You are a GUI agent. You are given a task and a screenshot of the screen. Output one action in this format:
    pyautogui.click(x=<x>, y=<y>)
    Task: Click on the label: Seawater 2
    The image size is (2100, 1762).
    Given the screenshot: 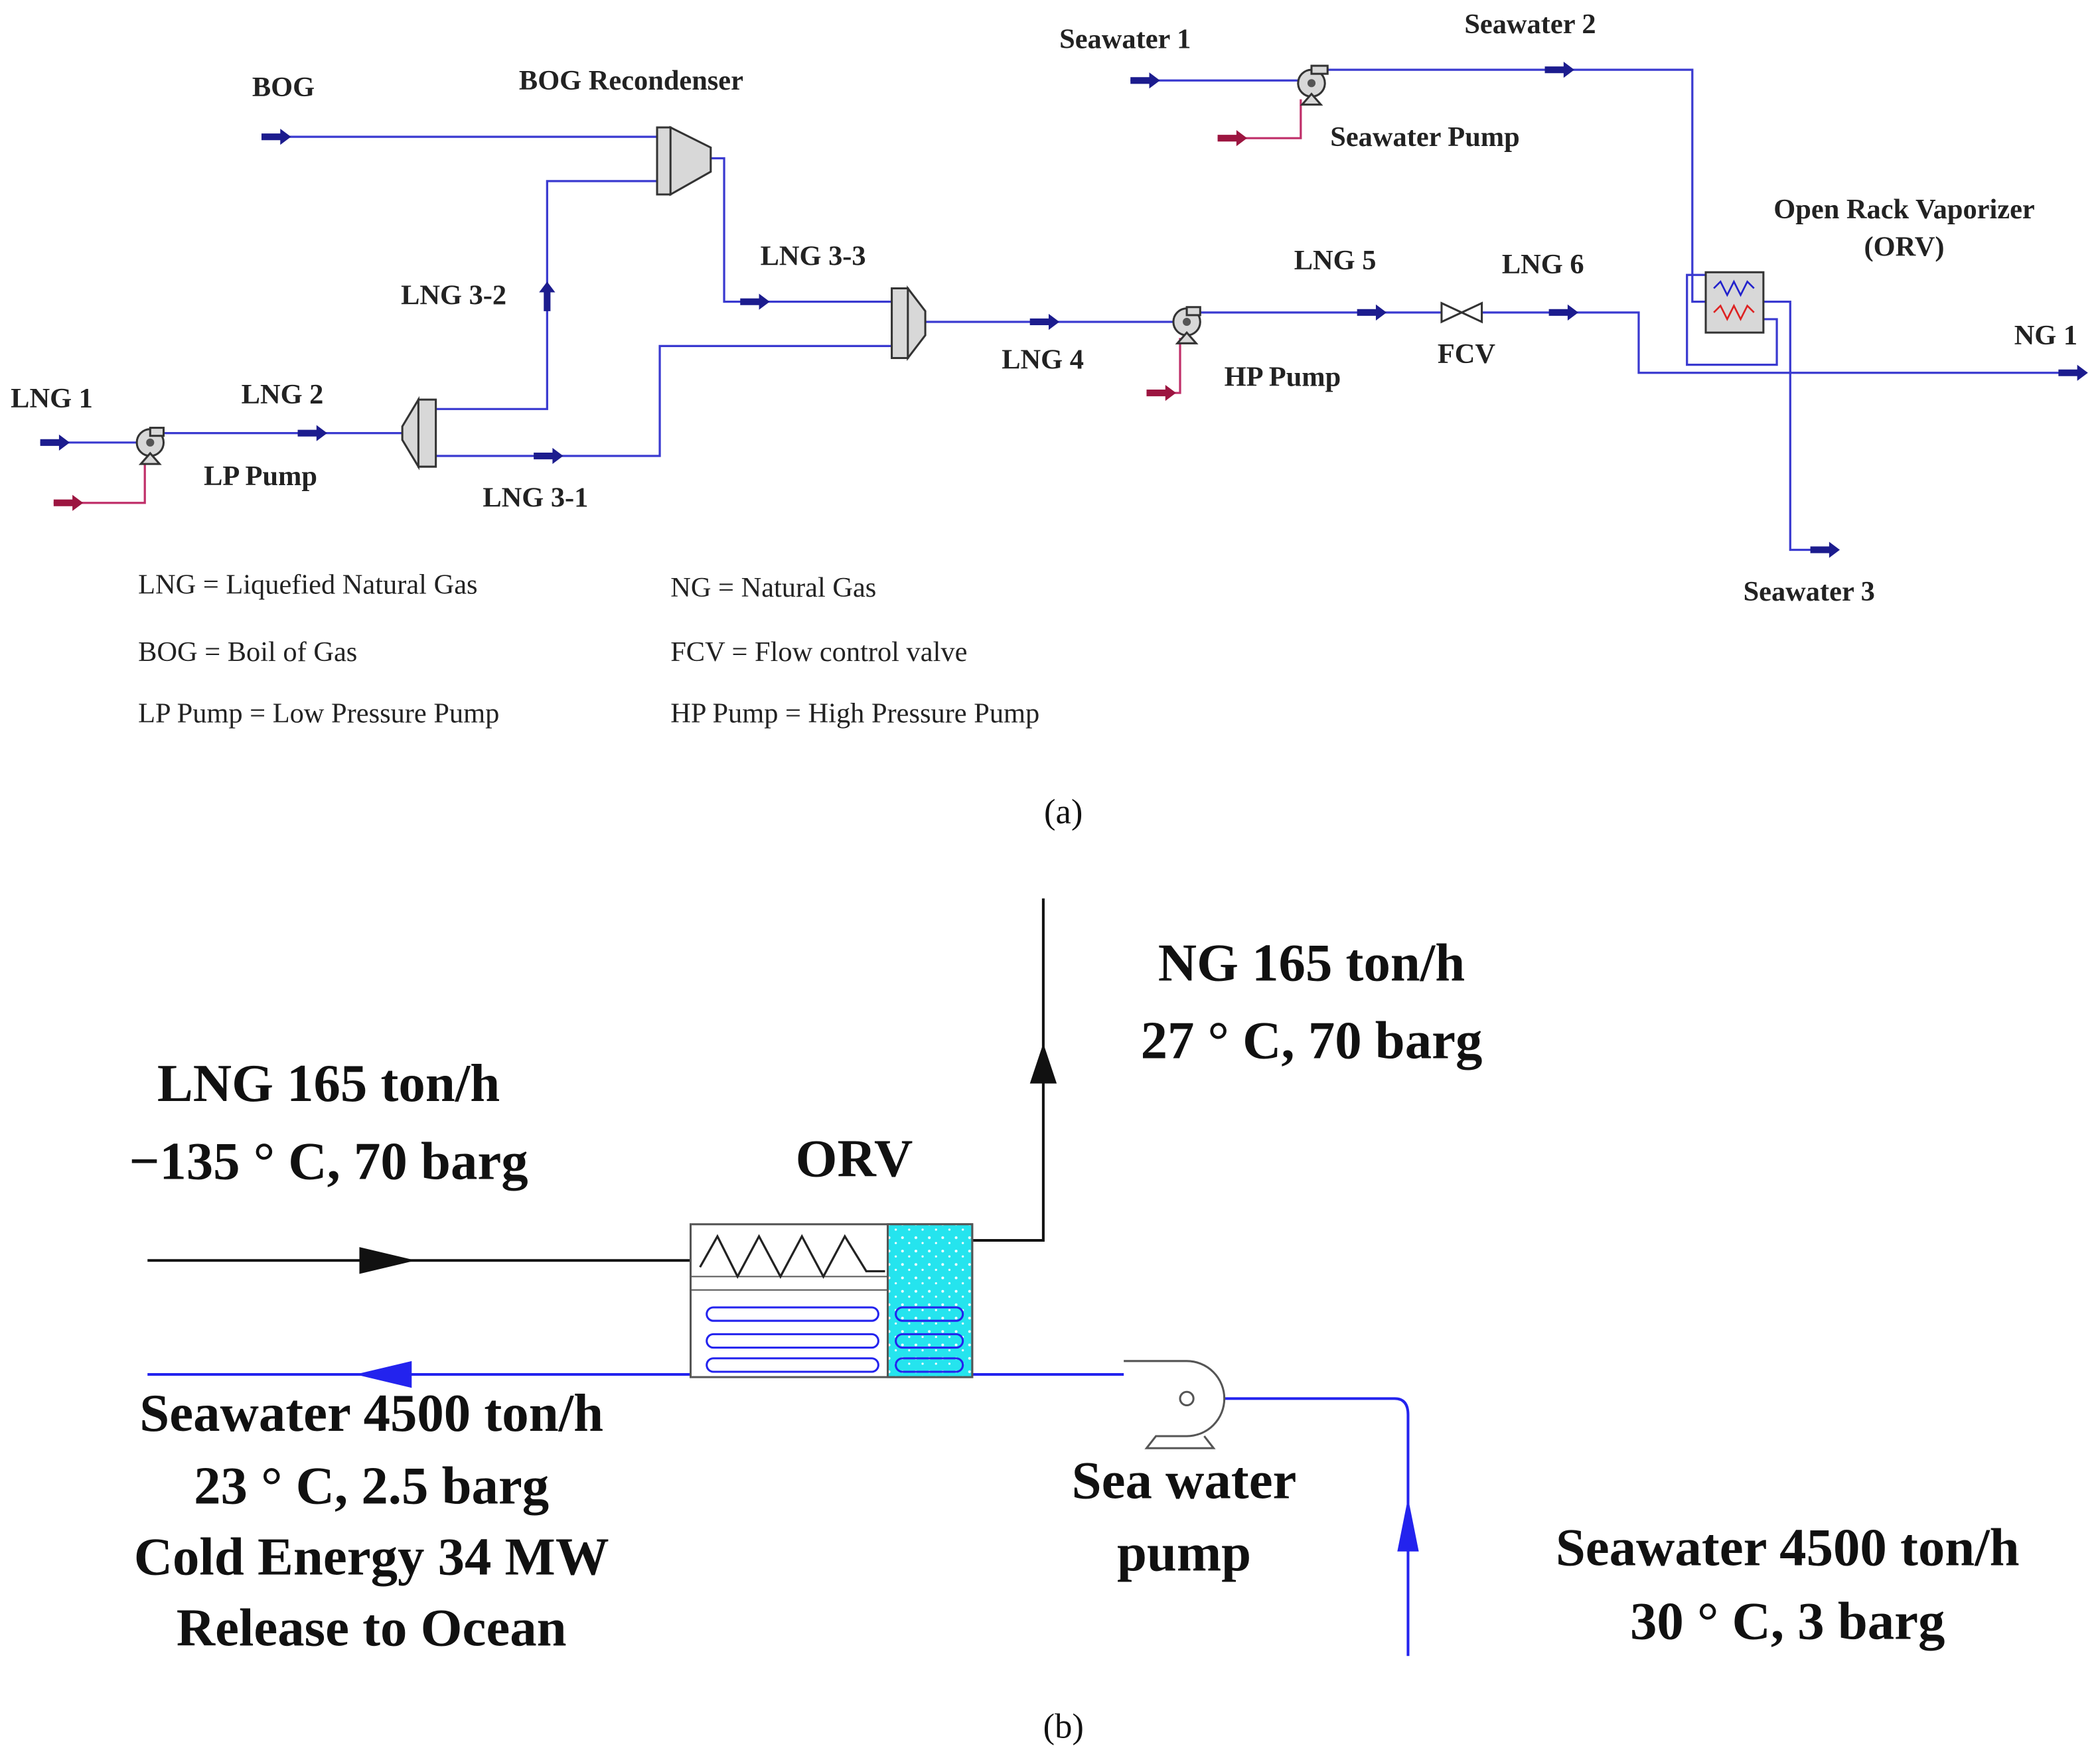 What is the action you would take?
    pyautogui.click(x=1530, y=24)
    